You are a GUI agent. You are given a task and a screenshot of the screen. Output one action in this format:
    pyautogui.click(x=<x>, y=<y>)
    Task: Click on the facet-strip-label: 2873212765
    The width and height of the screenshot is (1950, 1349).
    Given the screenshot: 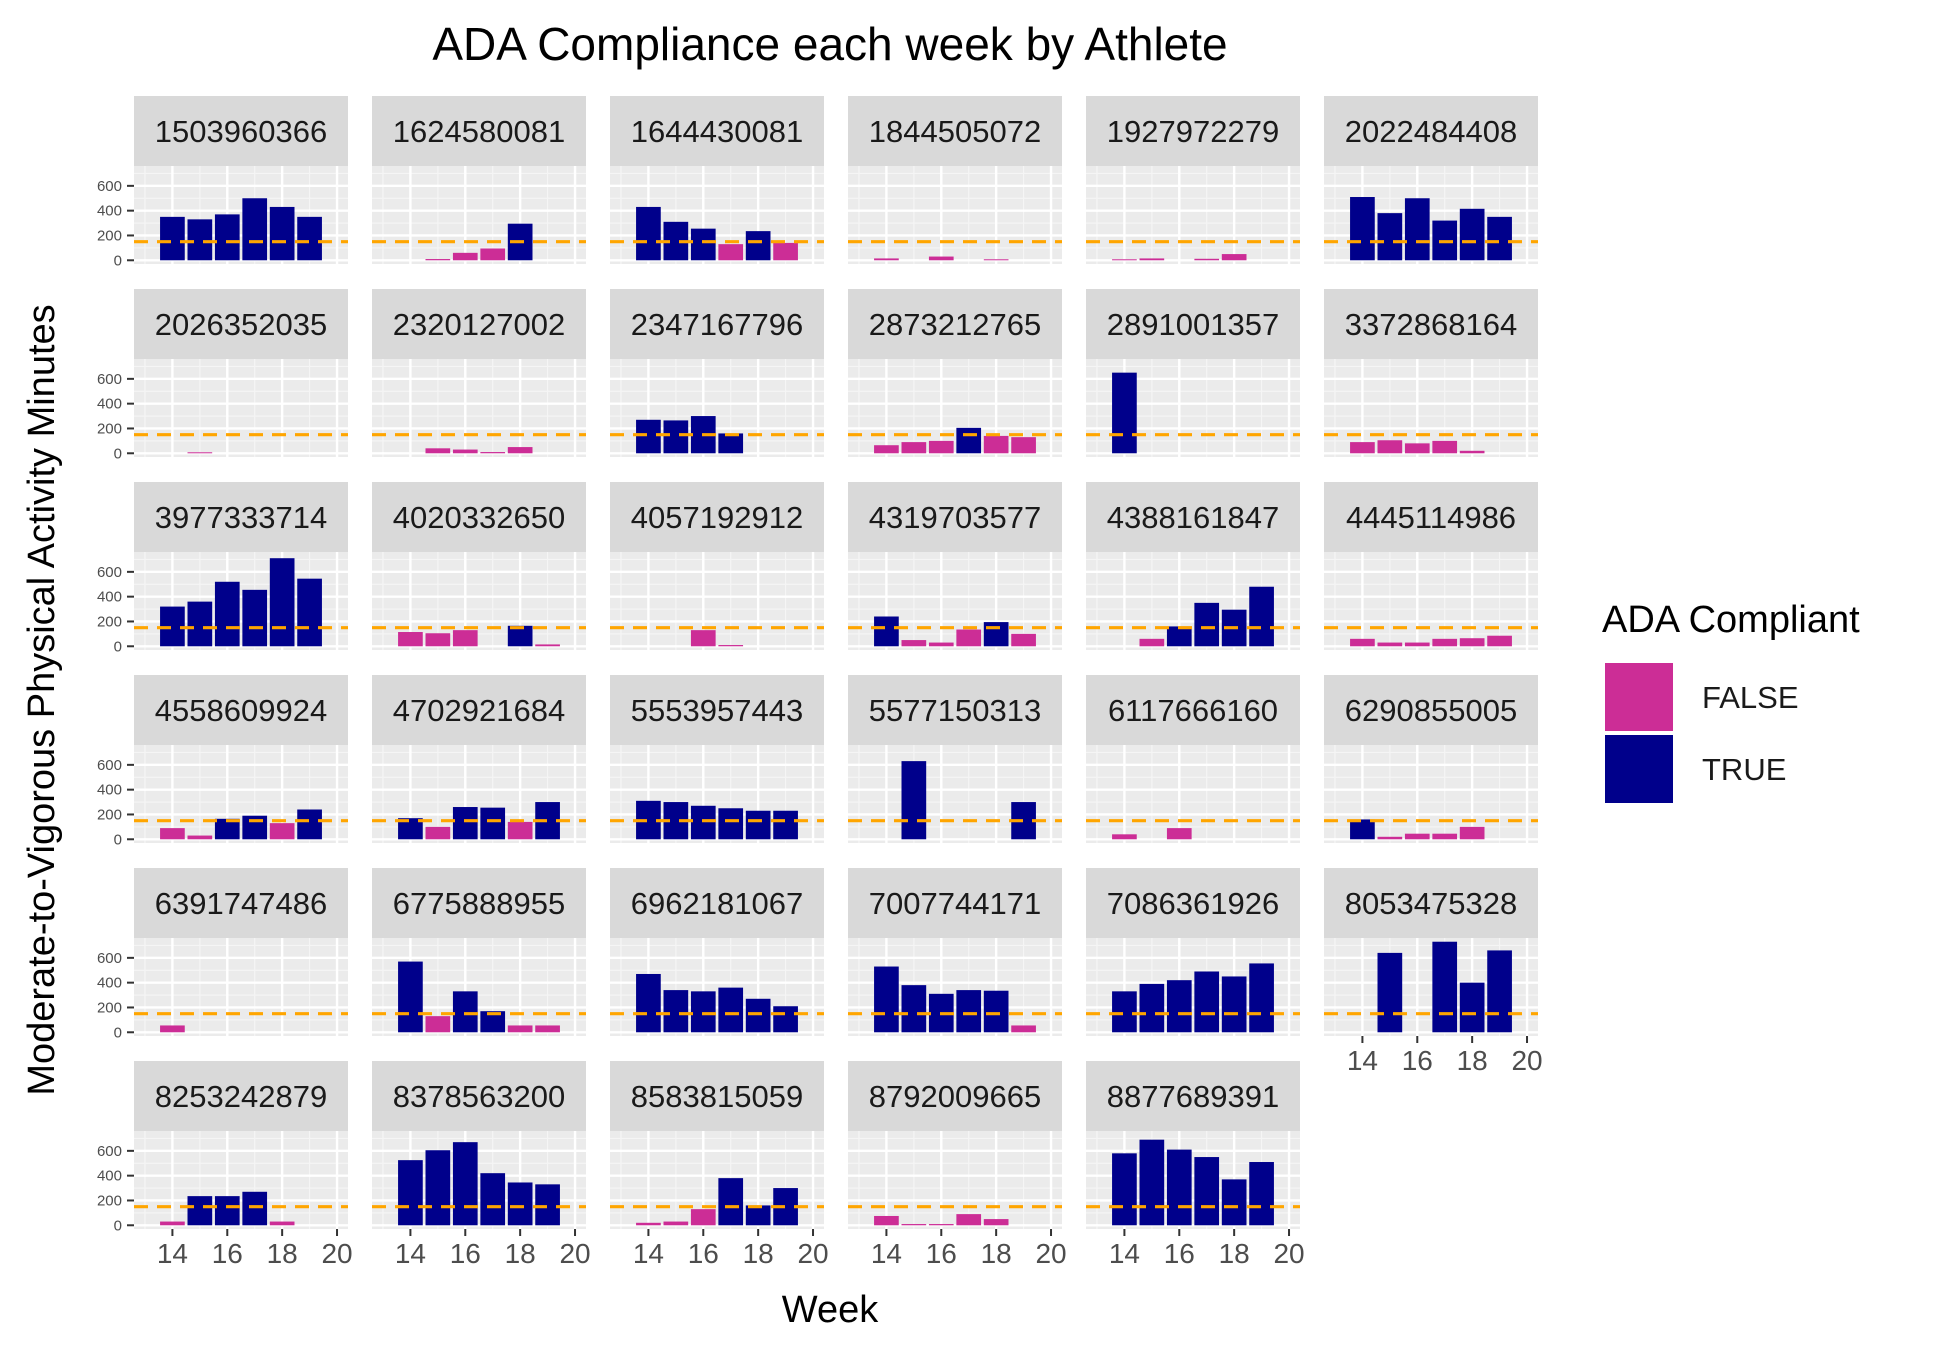 What is the action you would take?
    pyautogui.click(x=955, y=324)
    